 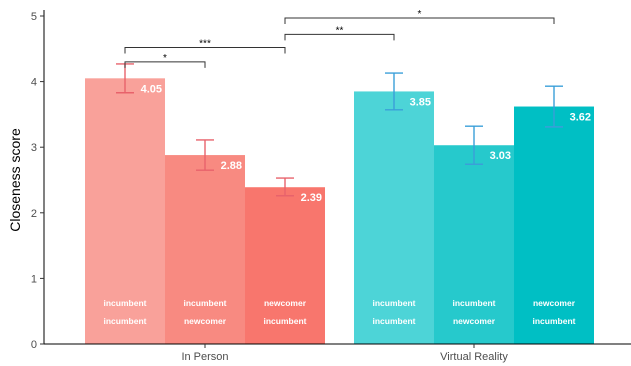 What do you see at coordinates (554, 303) in the screenshot?
I see `bar-role-line1-1-2: newcomer` at bounding box center [554, 303].